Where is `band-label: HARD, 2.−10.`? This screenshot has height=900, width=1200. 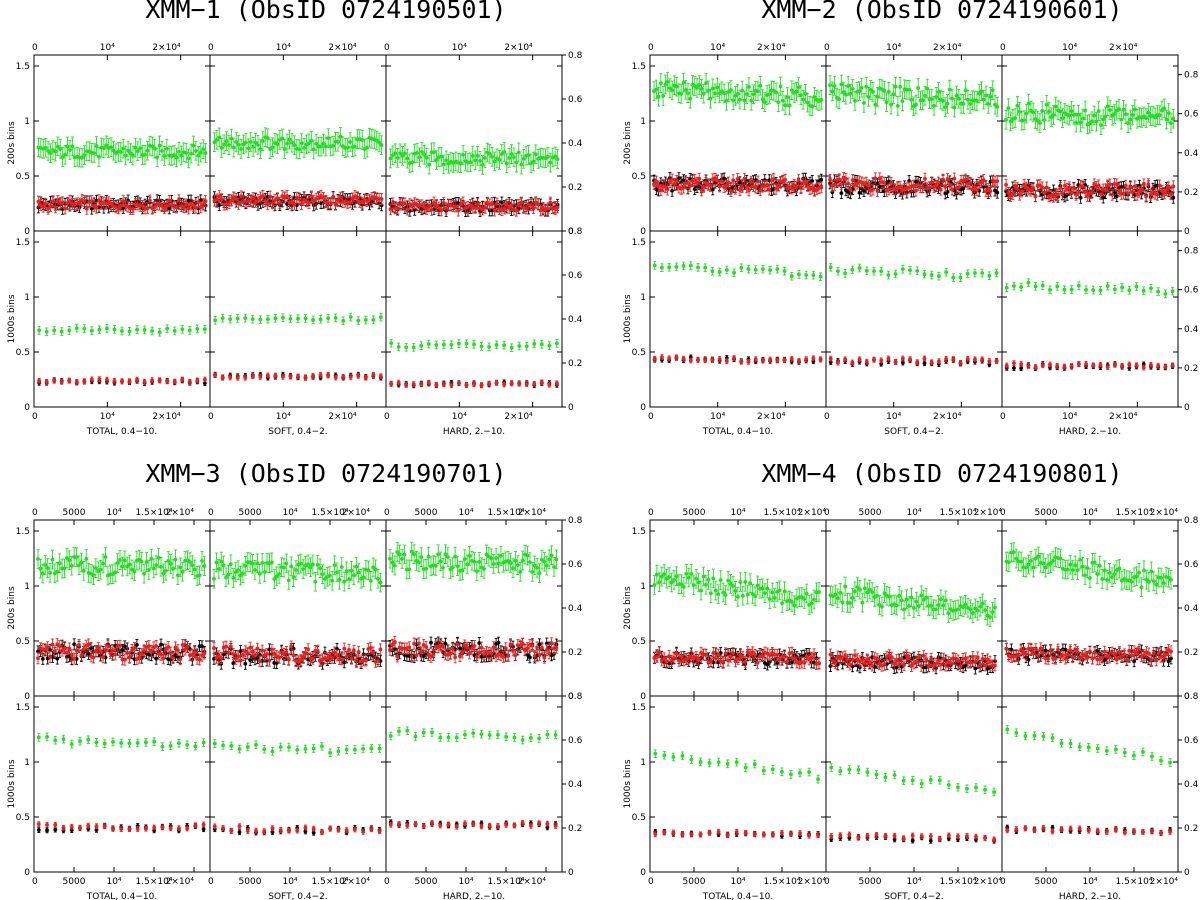
band-label: HARD, 2.−10. is located at coordinates (1090, 896).